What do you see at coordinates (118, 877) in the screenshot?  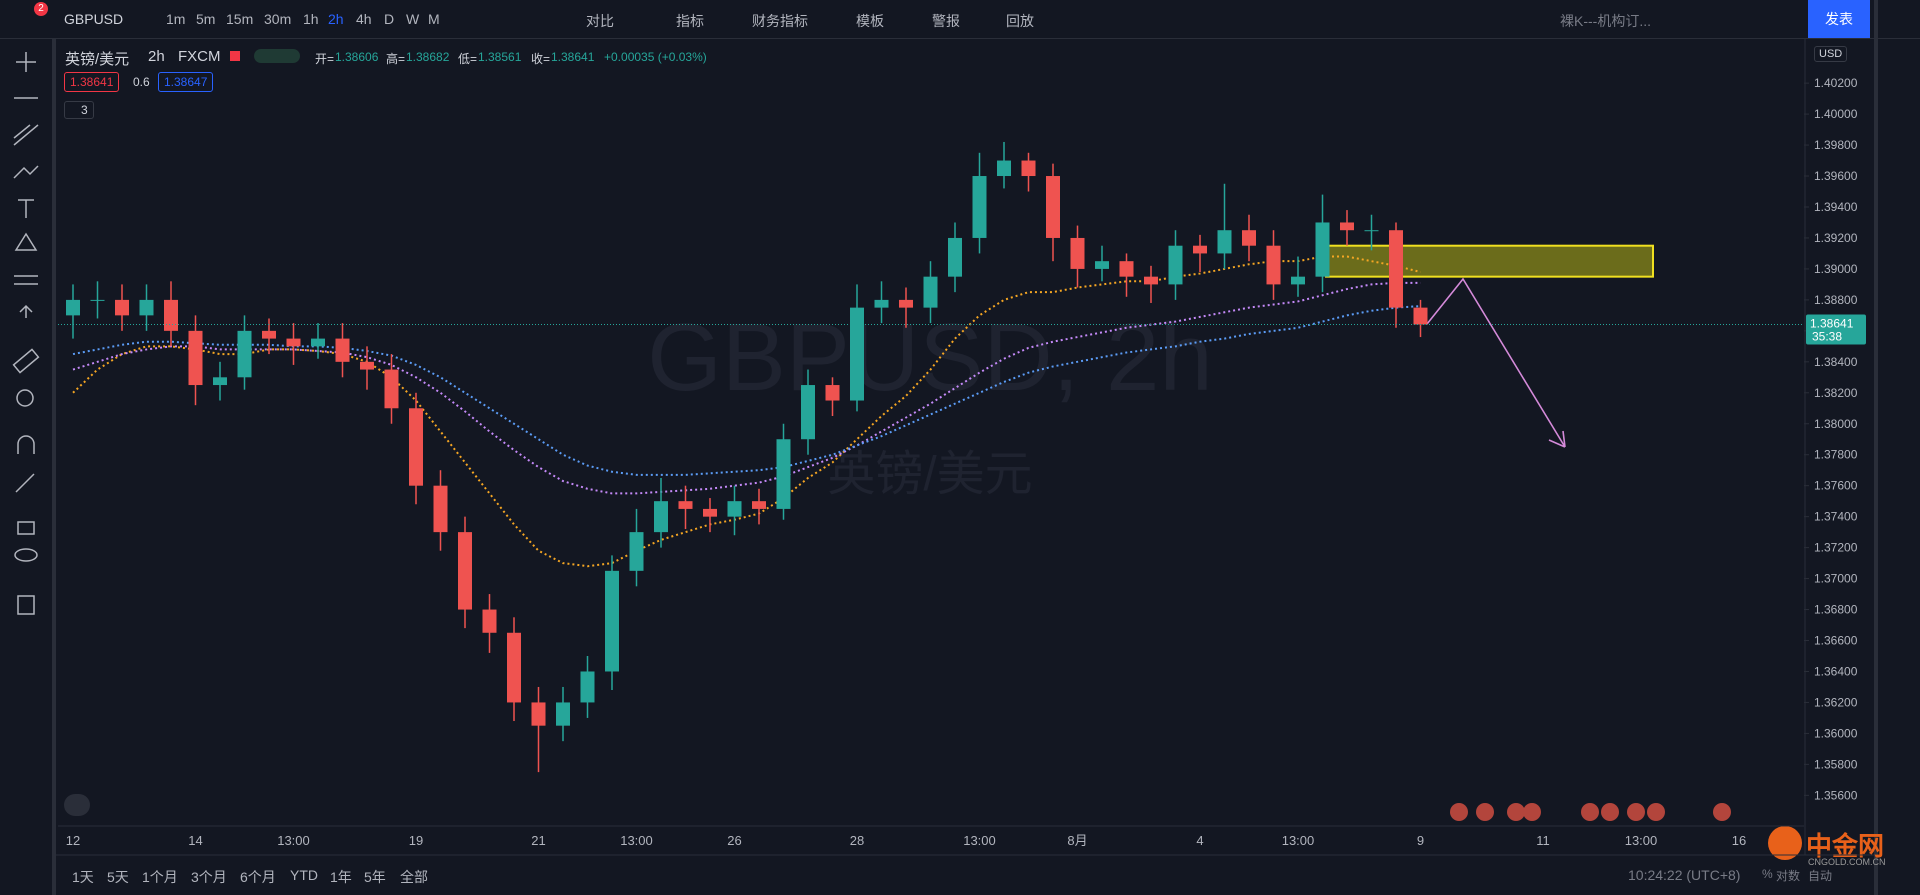 I see `range-button: 5天` at bounding box center [118, 877].